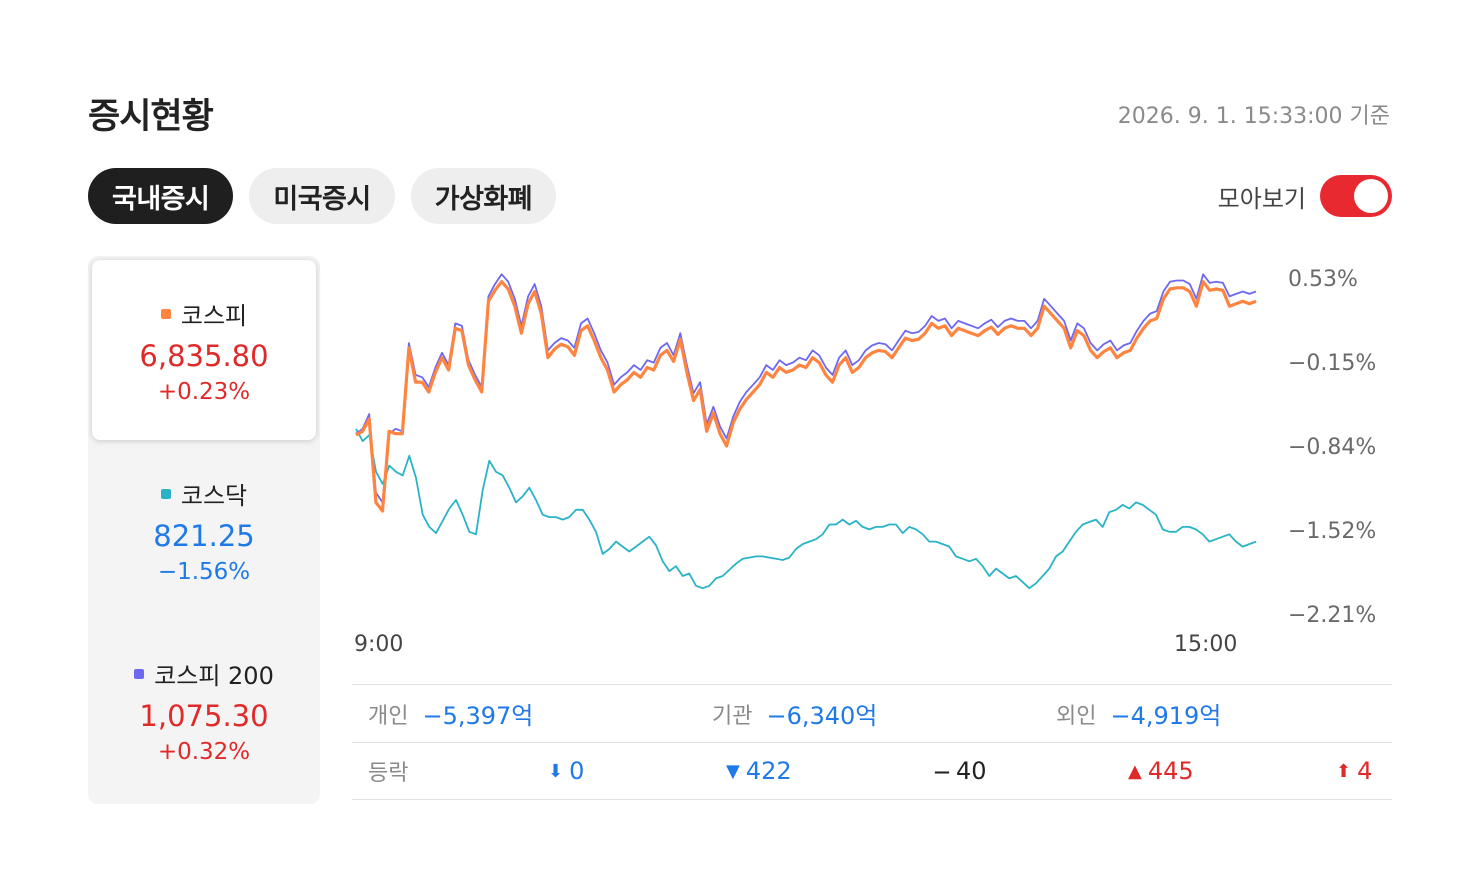 The image size is (1480, 892). I want to click on index-name: 코스피 200, so click(214, 676).